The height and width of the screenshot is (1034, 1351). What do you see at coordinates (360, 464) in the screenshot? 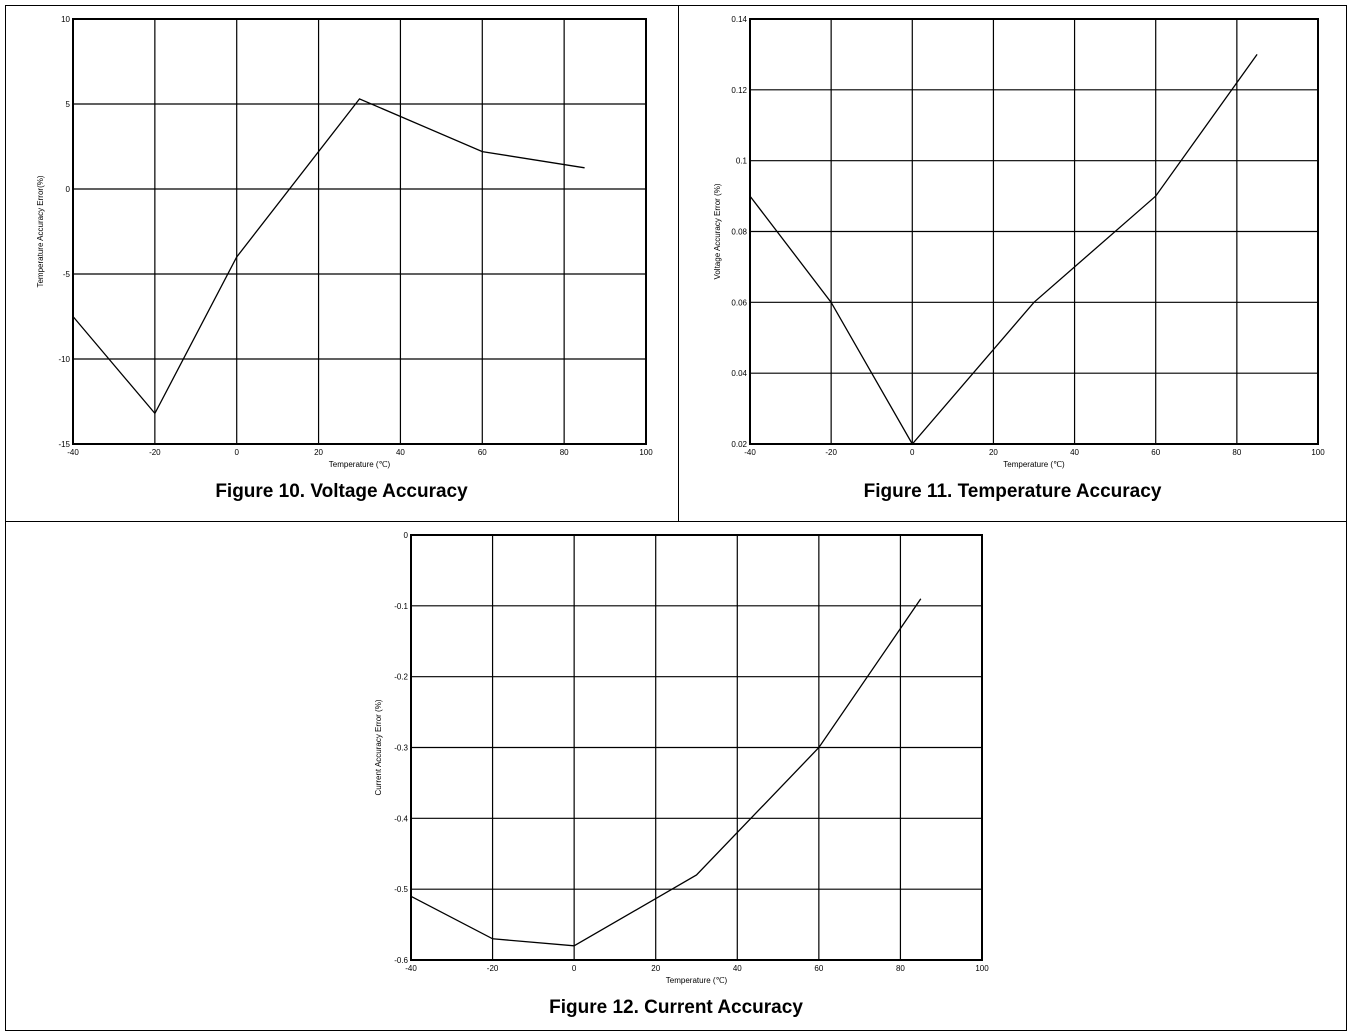
I see `fig10-x-axis-label: Temperature (℃)` at bounding box center [360, 464].